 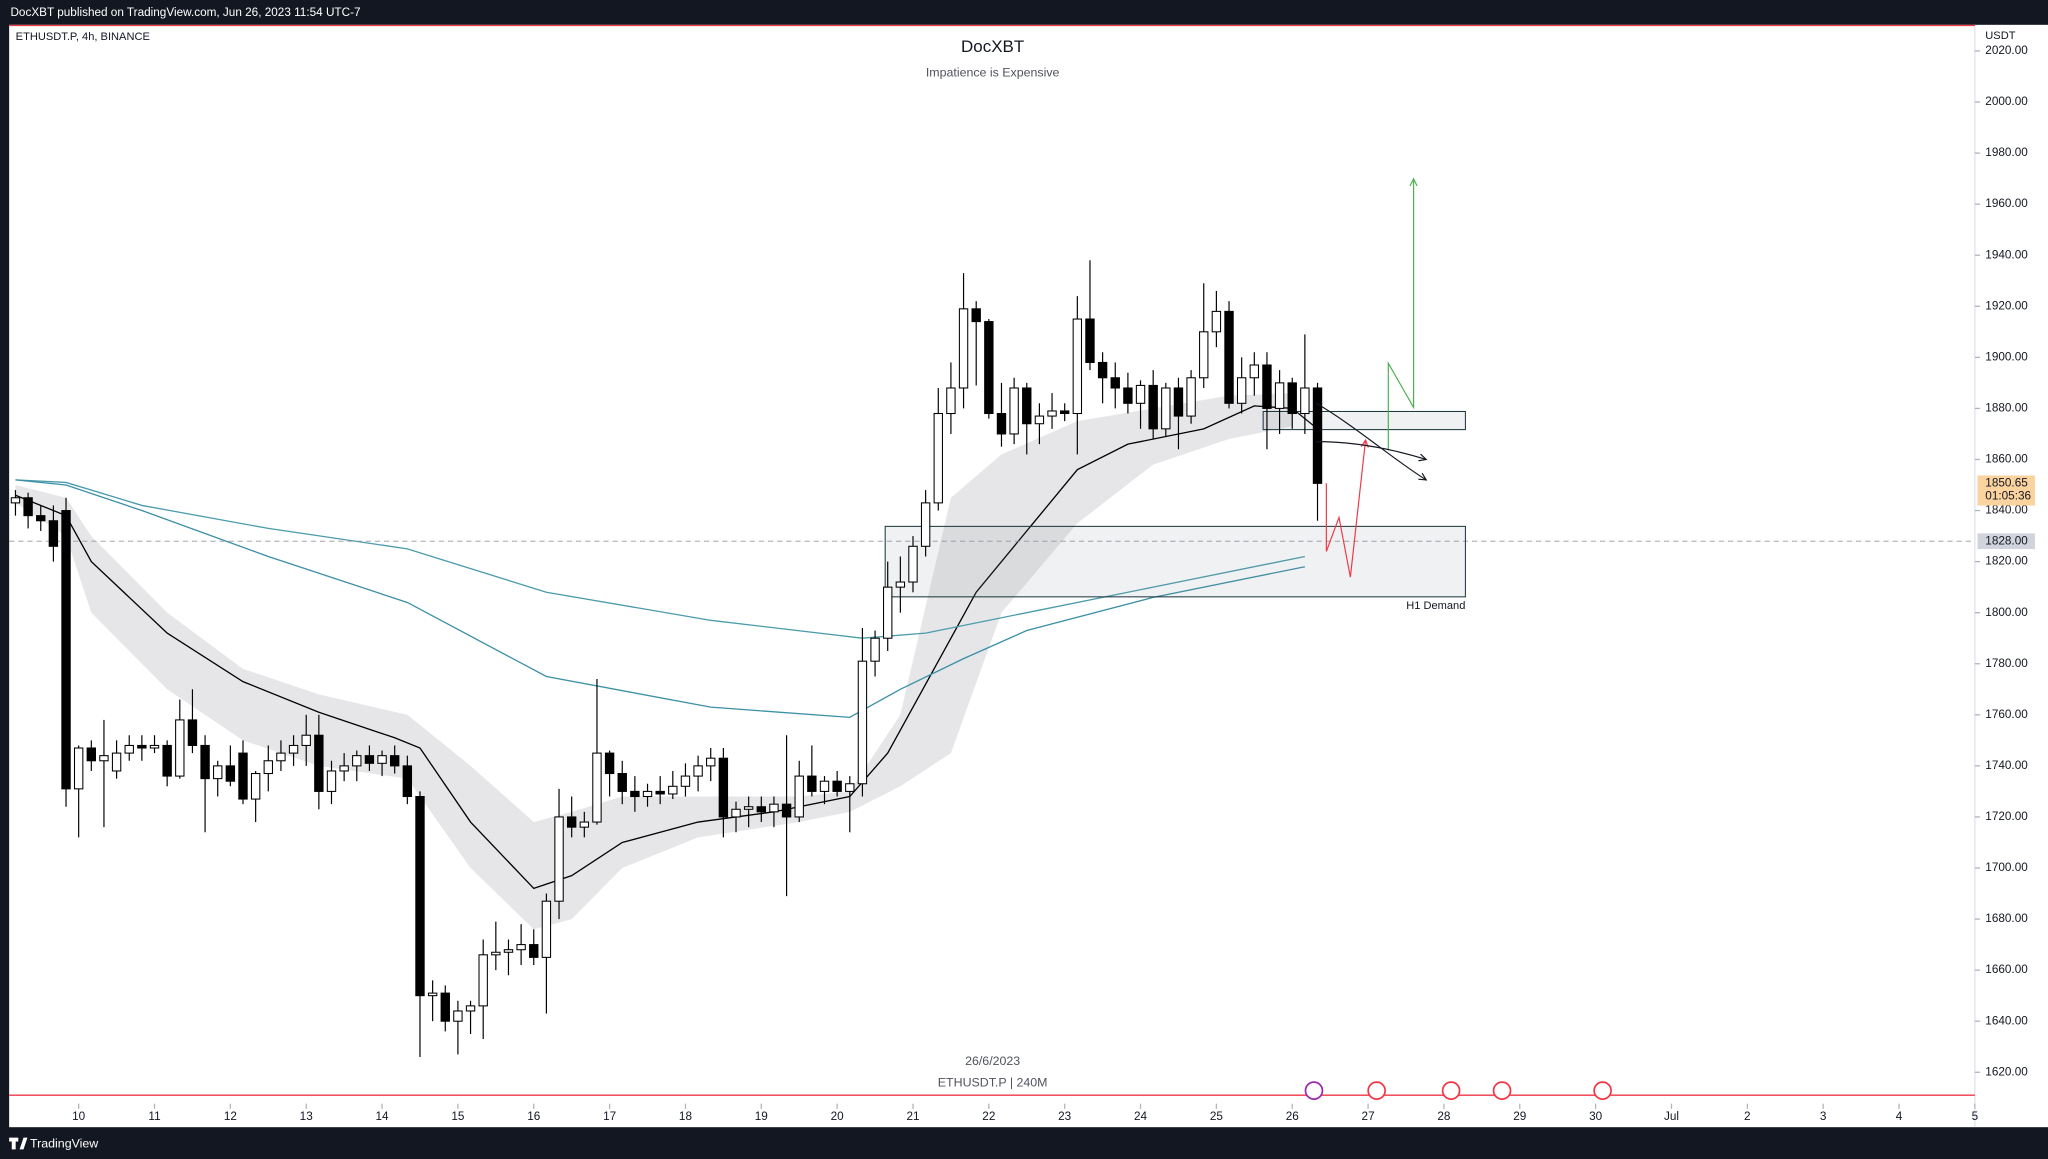 What do you see at coordinates (2006, 459) in the screenshot?
I see `y-tick-label: 1860.00` at bounding box center [2006, 459].